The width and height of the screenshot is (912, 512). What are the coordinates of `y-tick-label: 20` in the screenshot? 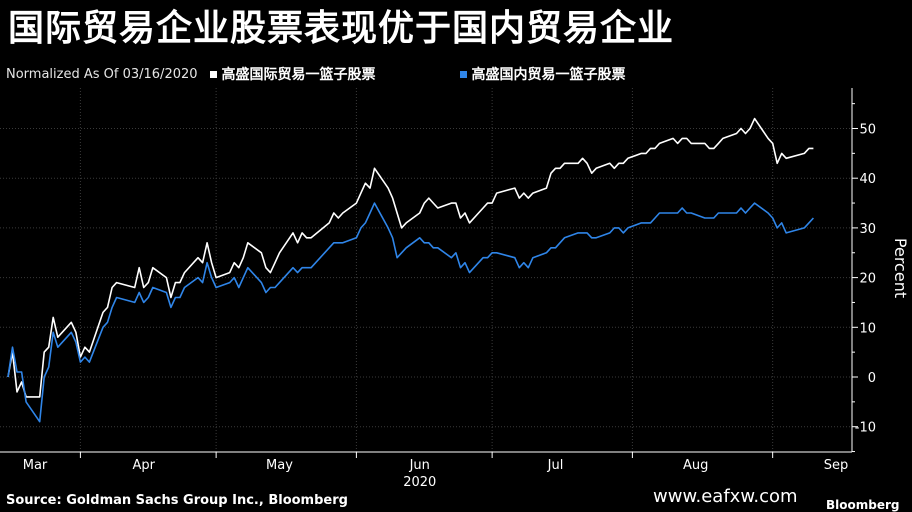 It's located at (867, 279).